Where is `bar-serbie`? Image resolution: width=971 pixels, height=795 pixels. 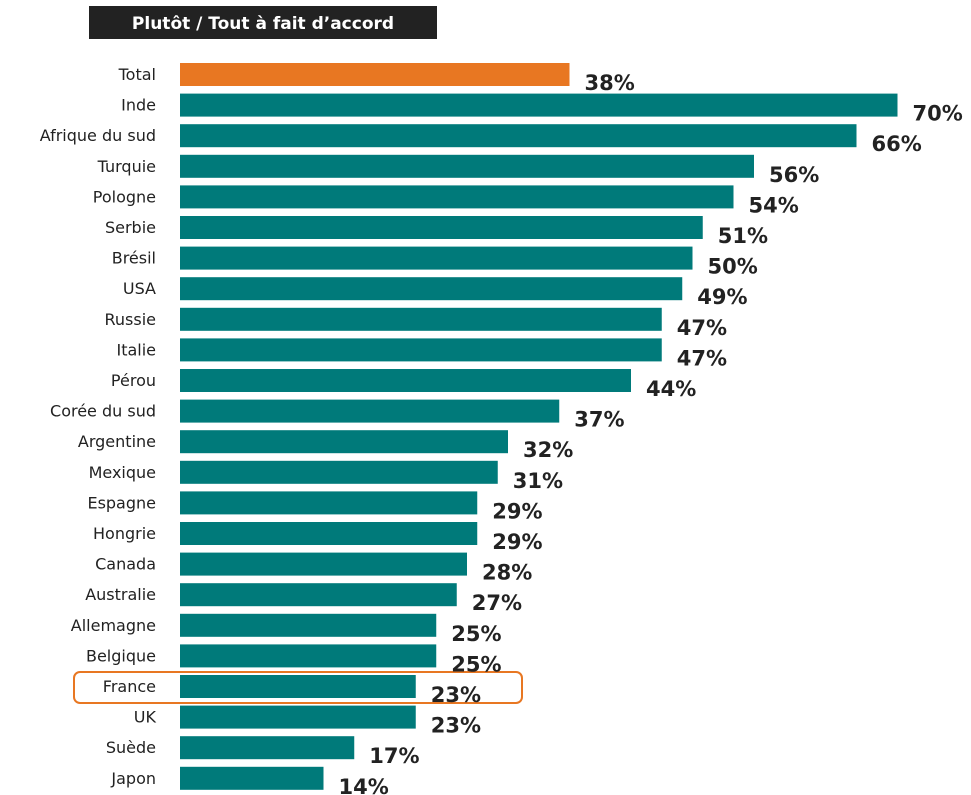 bar-serbie is located at coordinates (441, 227).